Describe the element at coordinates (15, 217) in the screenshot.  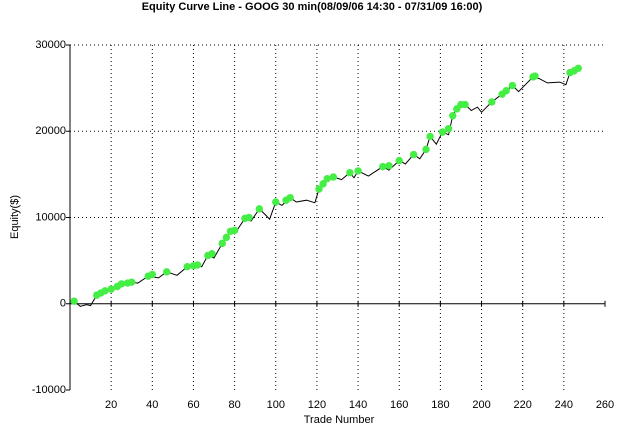
I see `y-axis-label: Equity($)` at that location.